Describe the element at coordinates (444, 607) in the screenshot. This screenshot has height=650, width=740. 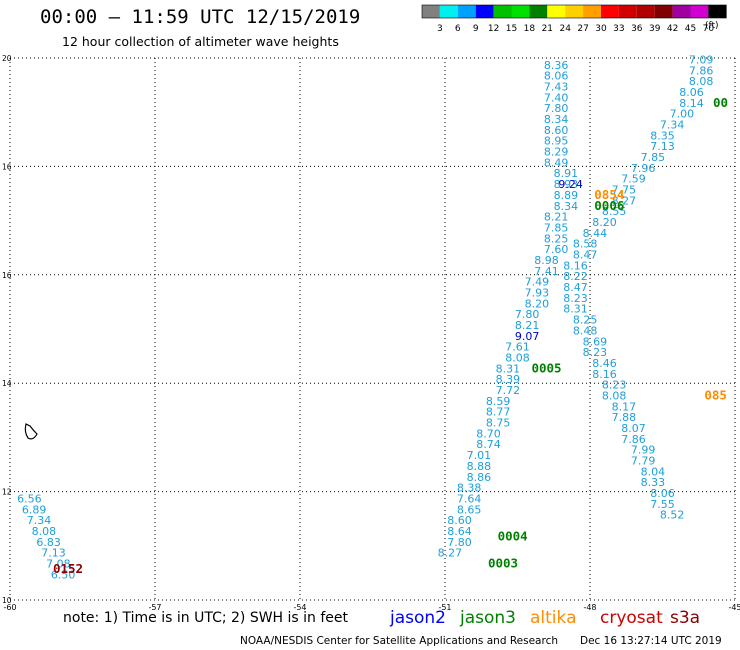
I see `x-tick-label: -51` at that location.